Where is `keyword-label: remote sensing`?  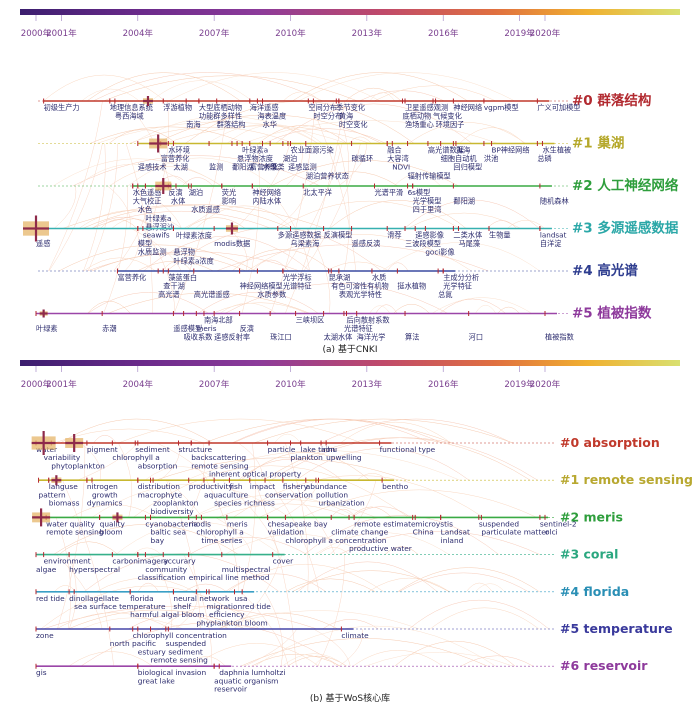
keyword-label: remote sensing is located at coordinates (220, 465).